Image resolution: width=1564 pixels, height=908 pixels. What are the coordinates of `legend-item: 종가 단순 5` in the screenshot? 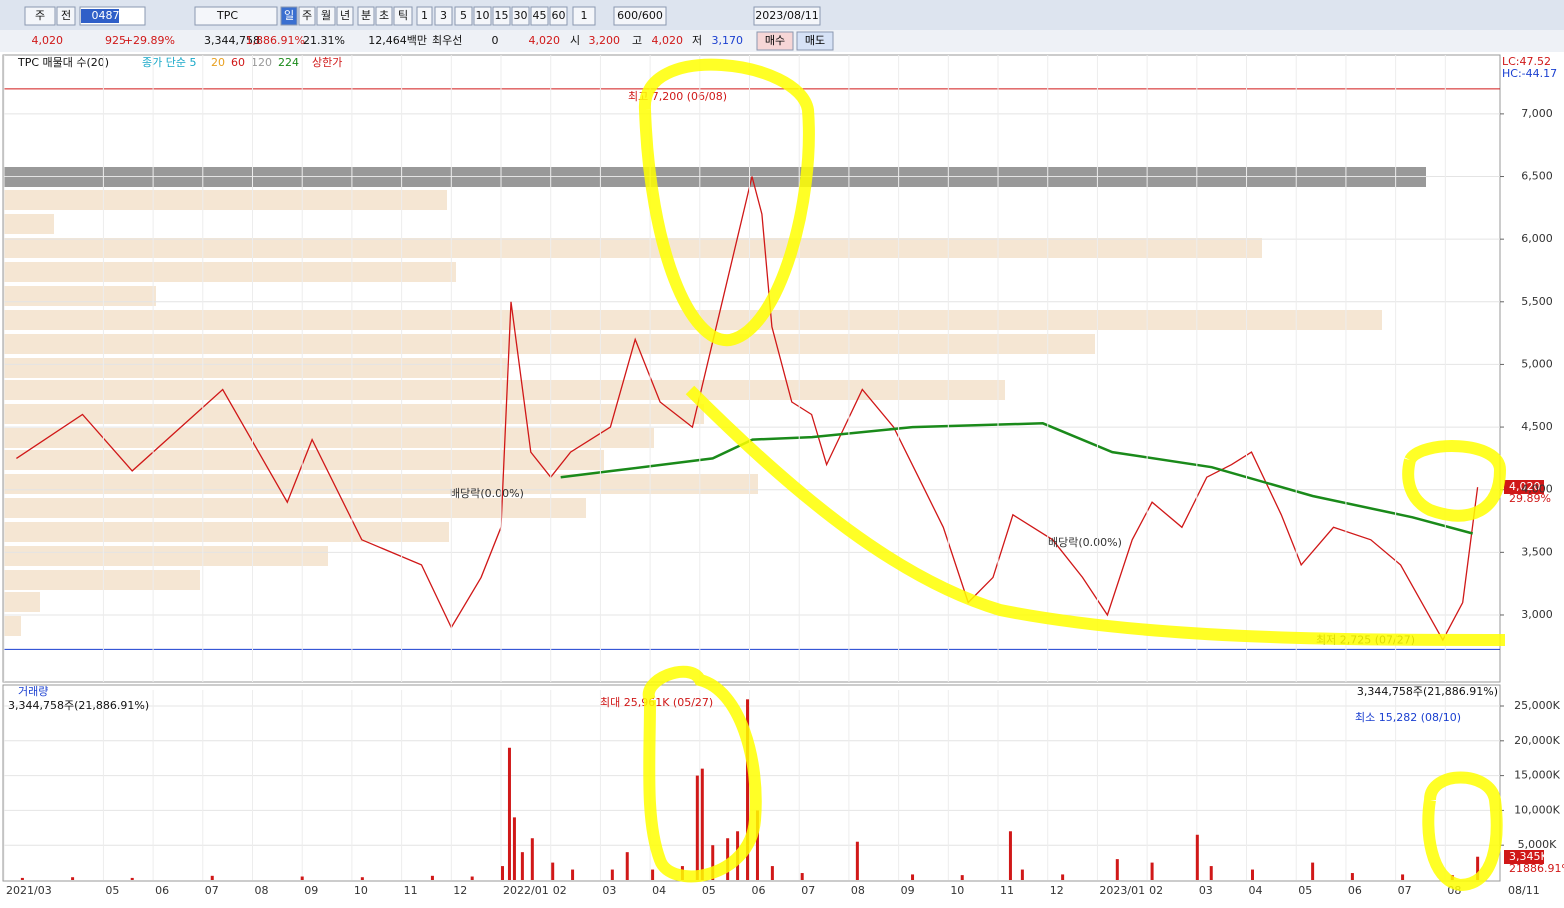 It's located at (169, 62).